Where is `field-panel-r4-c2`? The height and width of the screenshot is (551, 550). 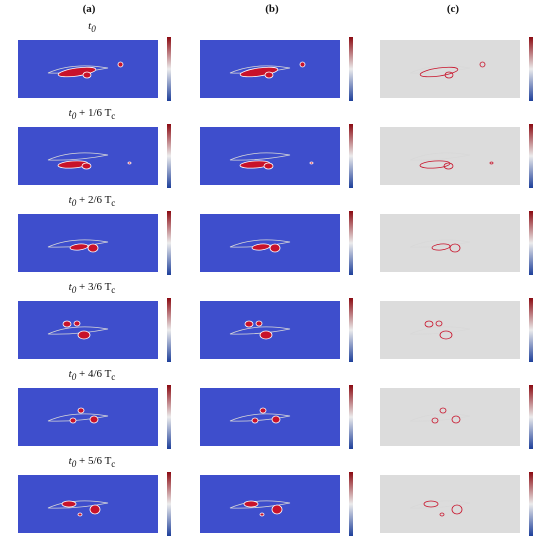
field-panel-r4-c2 is located at coordinates (450, 417).